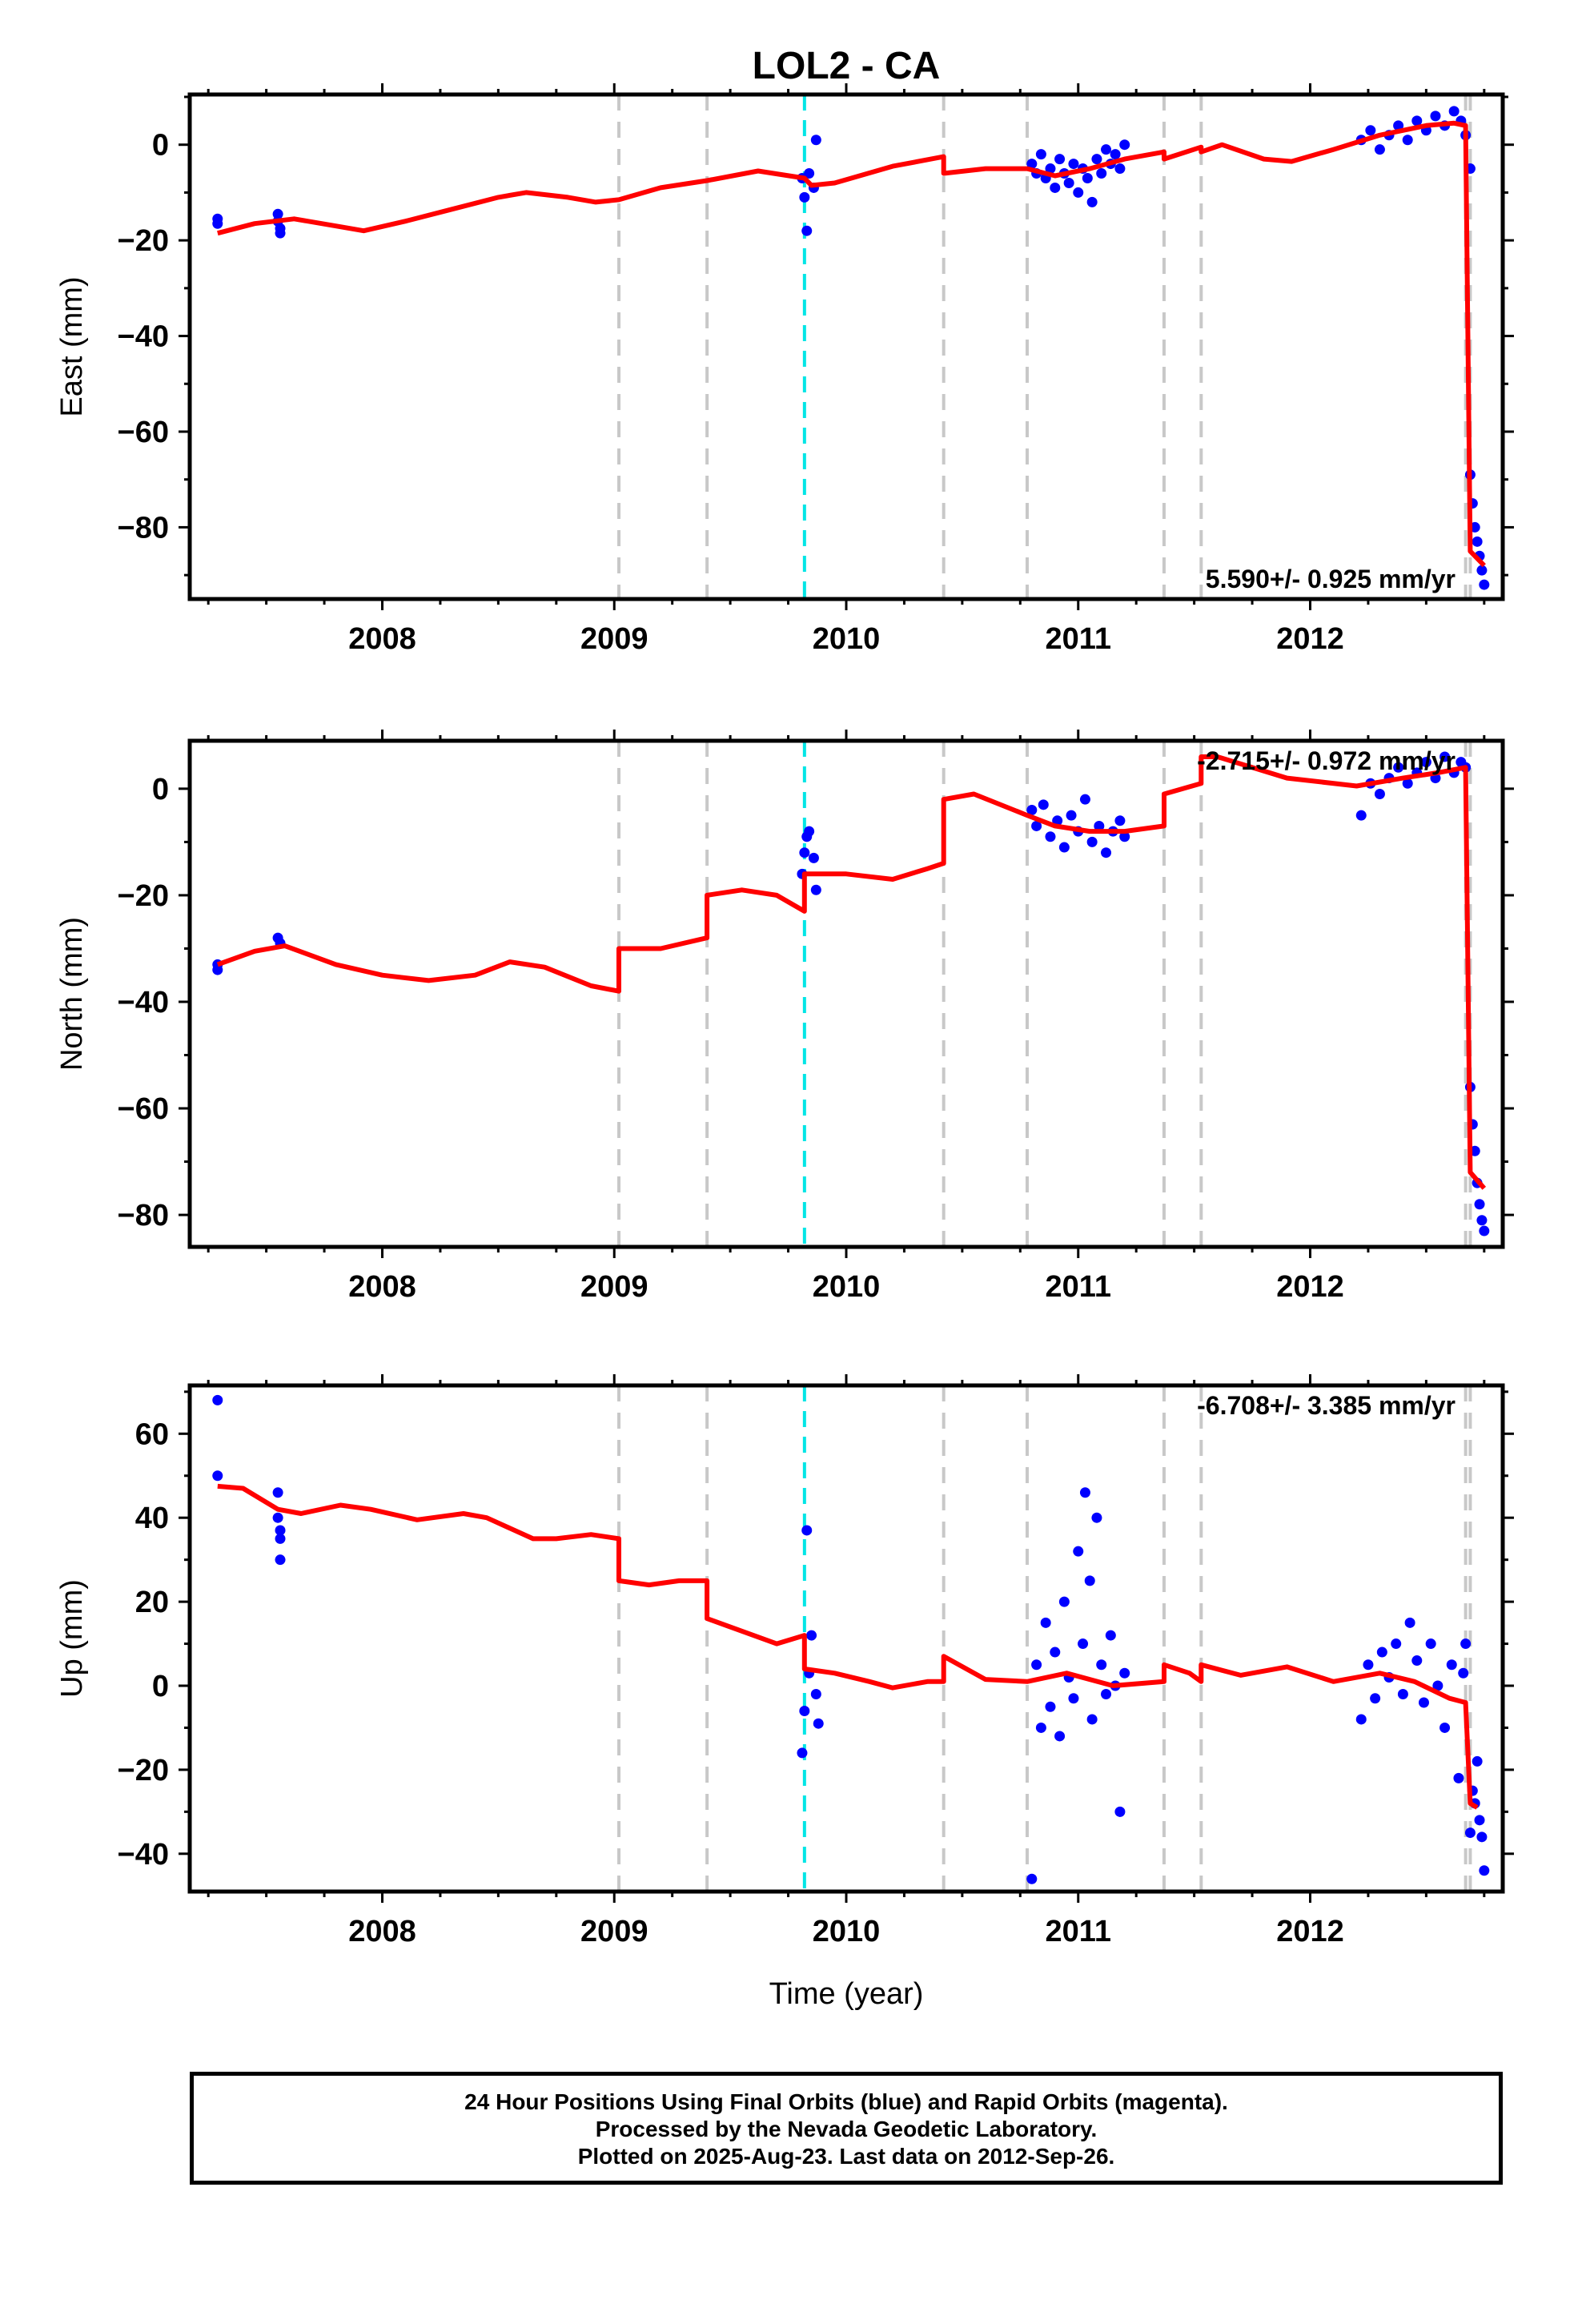 The image size is (1582, 2324). Describe the element at coordinates (152, 1602) in the screenshot. I see `y-tick-label: 20` at that location.